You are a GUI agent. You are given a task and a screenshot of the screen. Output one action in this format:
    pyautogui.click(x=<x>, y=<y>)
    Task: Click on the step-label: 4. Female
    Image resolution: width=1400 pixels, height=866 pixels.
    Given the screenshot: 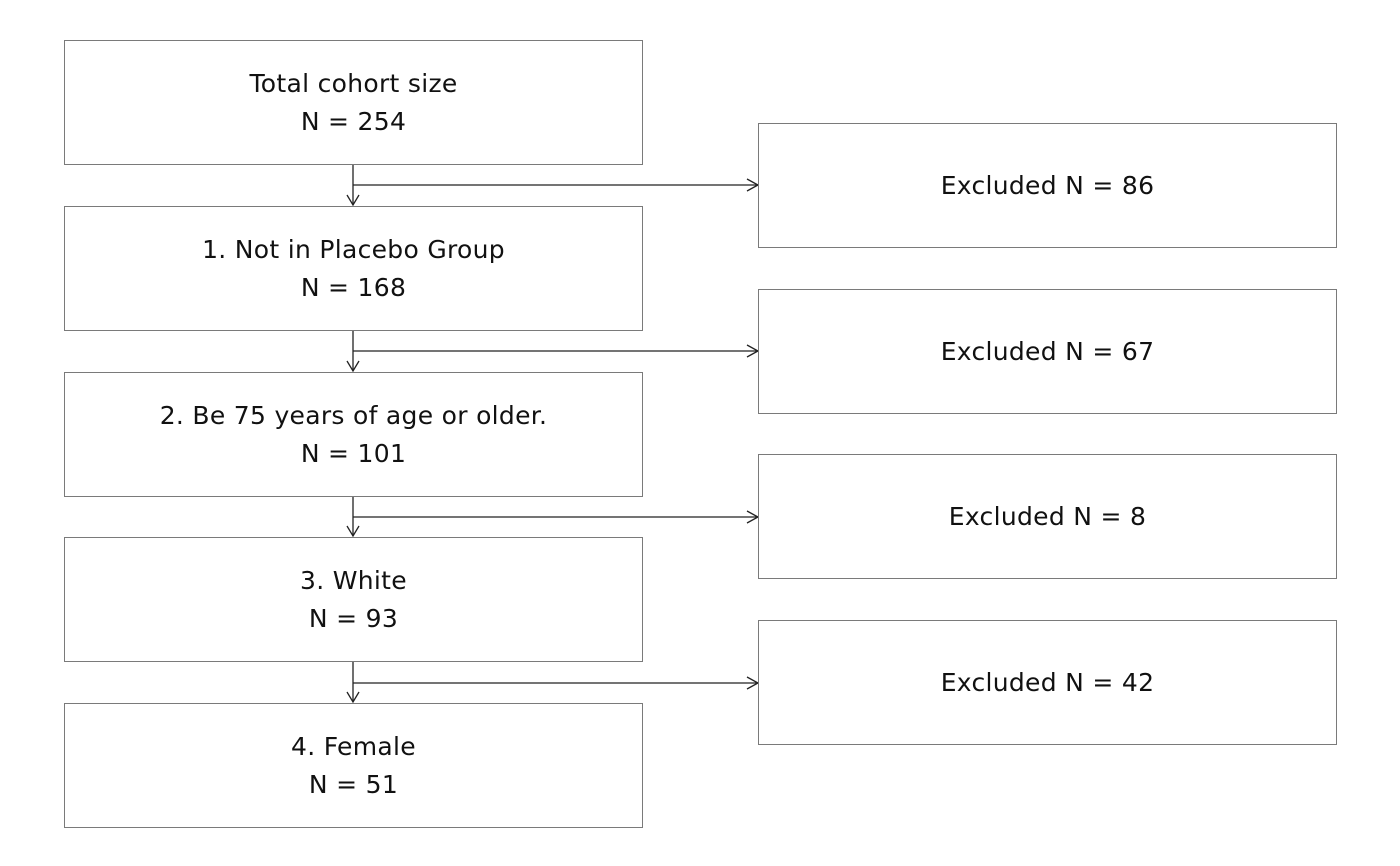 What is the action you would take?
    pyautogui.click(x=353, y=746)
    